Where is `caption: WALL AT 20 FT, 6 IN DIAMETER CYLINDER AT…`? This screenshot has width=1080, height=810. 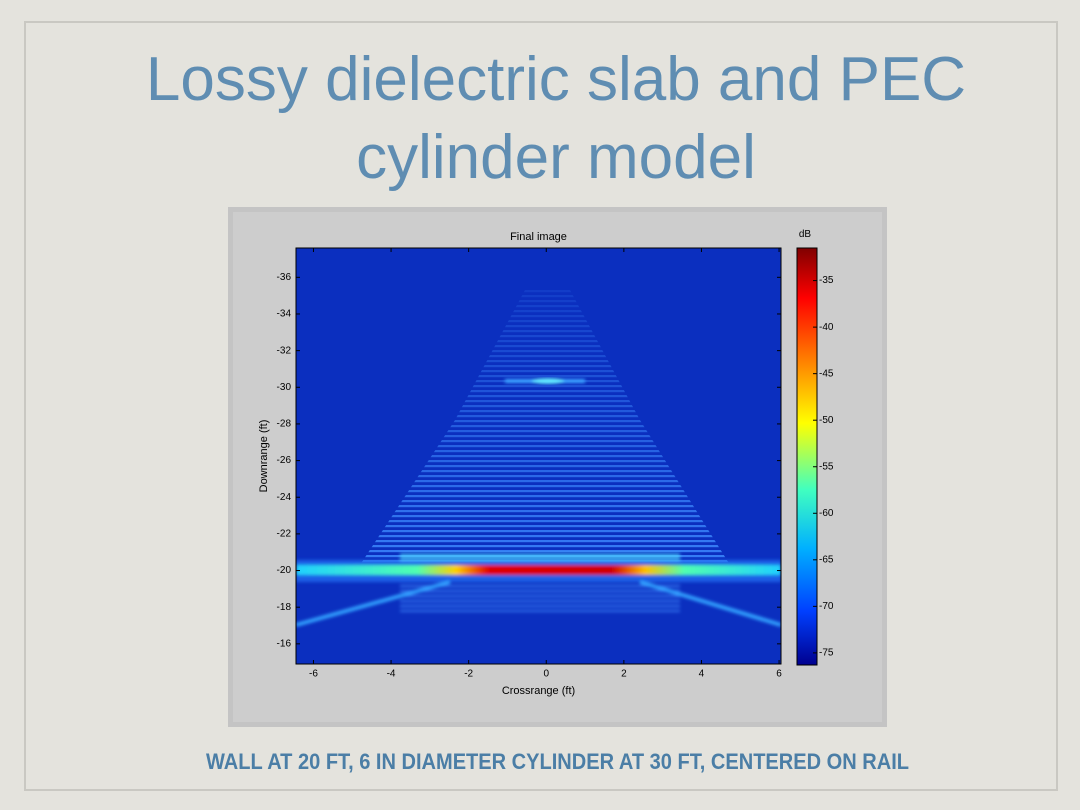
caption: WALL AT 20 FT, 6 IN DIAMETER CYLINDER AT… is located at coordinates (557, 761).